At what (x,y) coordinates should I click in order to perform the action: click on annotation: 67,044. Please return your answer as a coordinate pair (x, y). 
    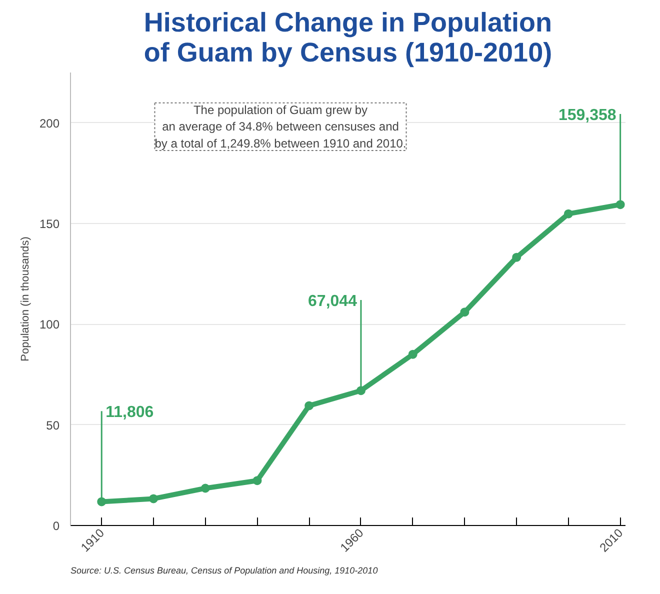
    Looking at the image, I should click on (333, 301).